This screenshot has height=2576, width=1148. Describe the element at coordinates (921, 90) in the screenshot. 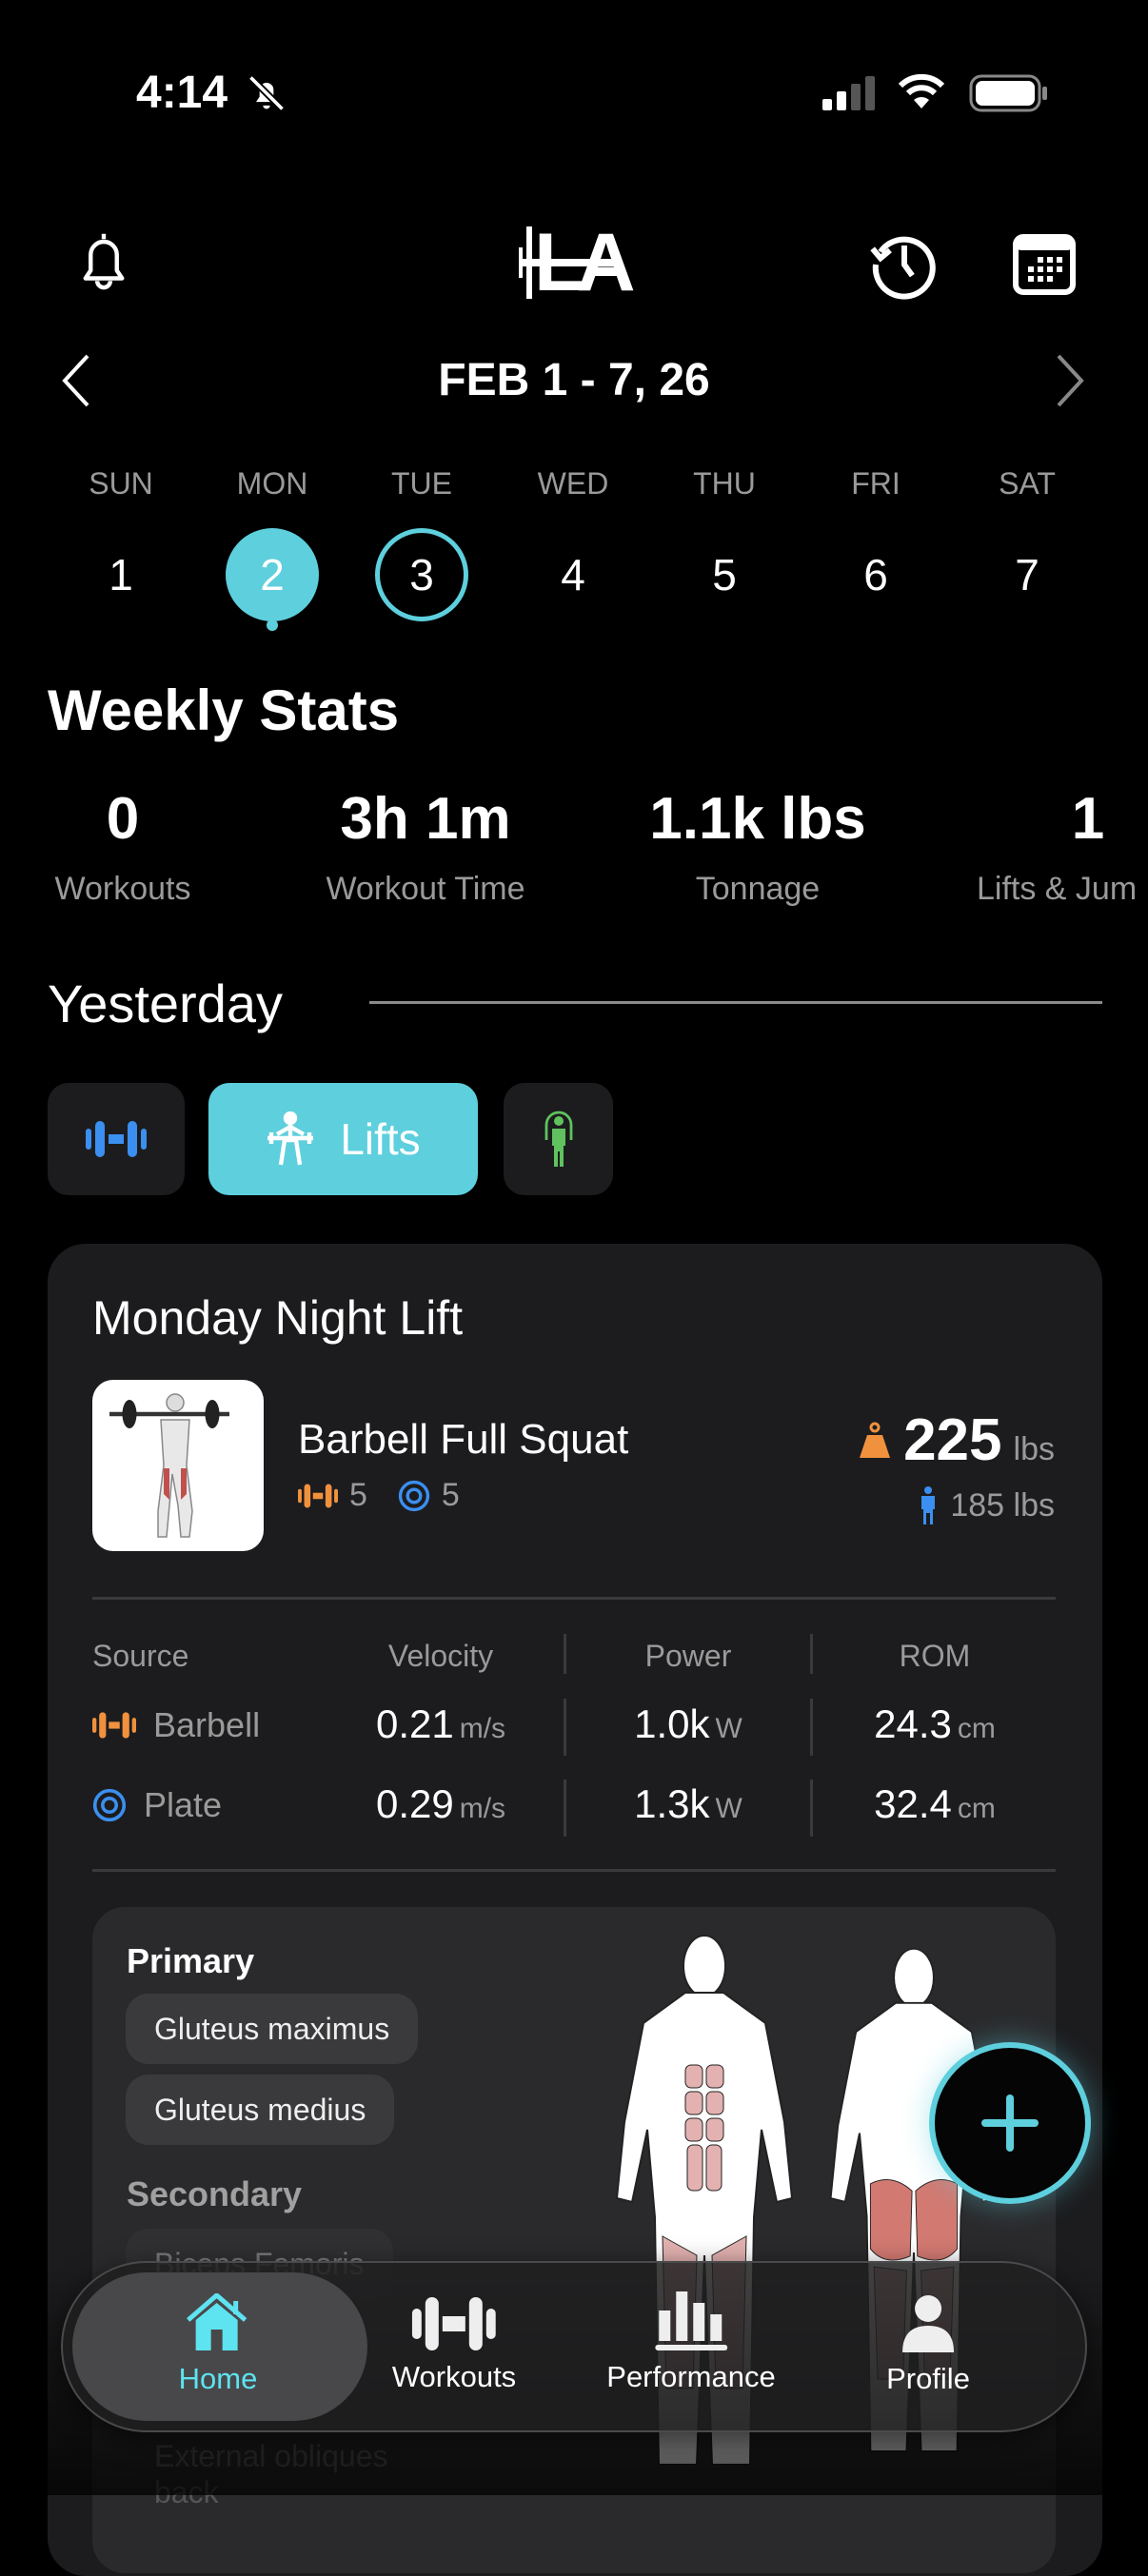

I see `wifi-icon` at that location.